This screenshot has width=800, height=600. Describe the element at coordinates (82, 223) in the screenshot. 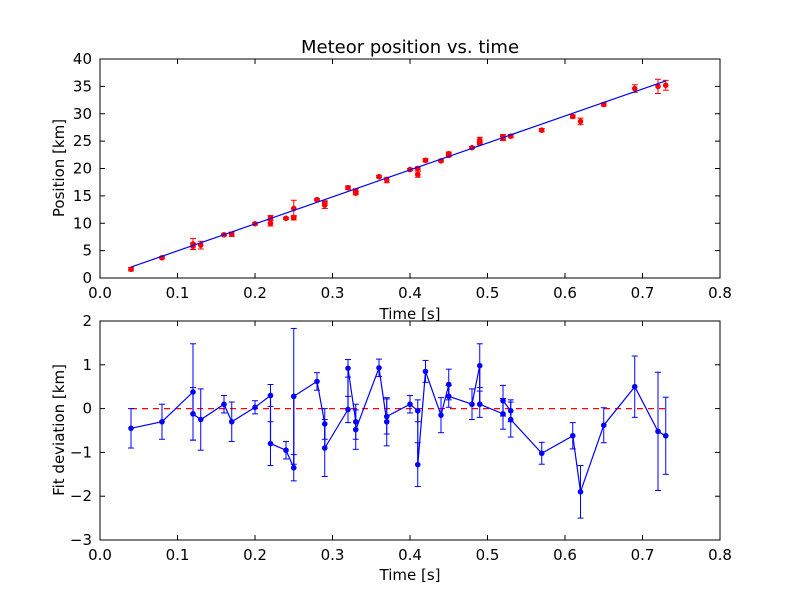

I see `y-tick-label: 10` at that location.